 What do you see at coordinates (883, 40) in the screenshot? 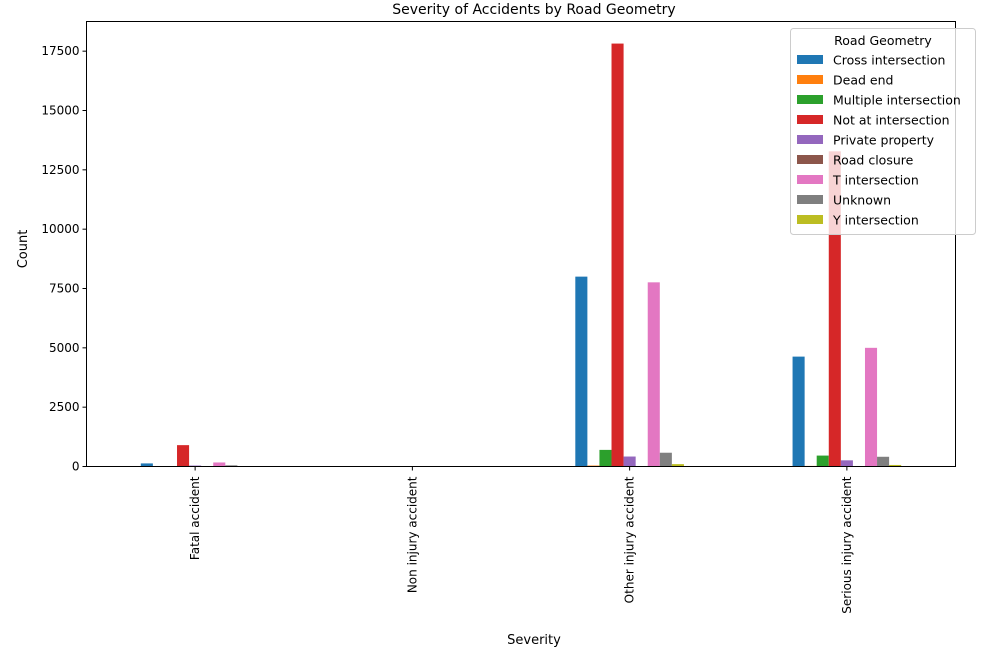
I see `legend-title: Road Geometry` at bounding box center [883, 40].